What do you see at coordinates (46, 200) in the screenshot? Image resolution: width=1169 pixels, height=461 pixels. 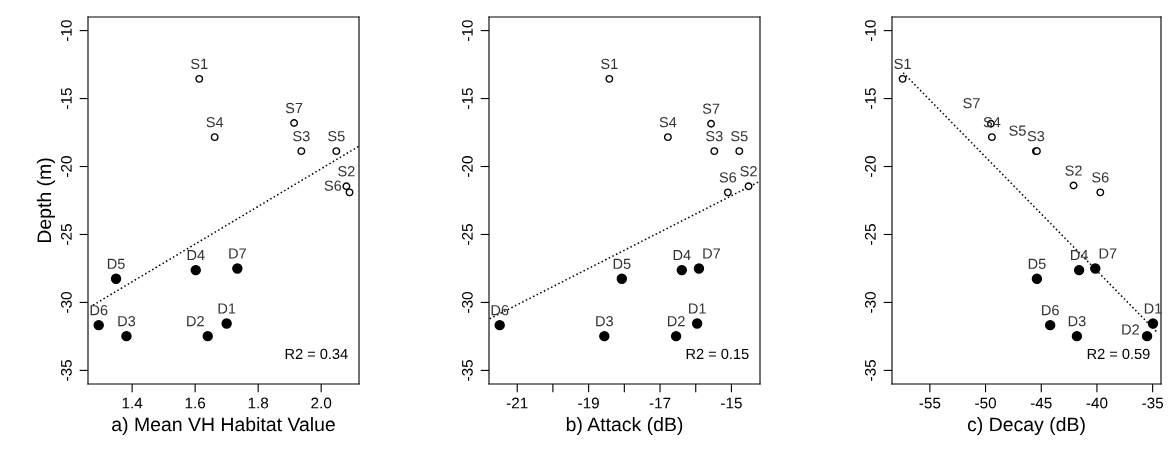 I see `y-axis-title: Depth (m)` at bounding box center [46, 200].